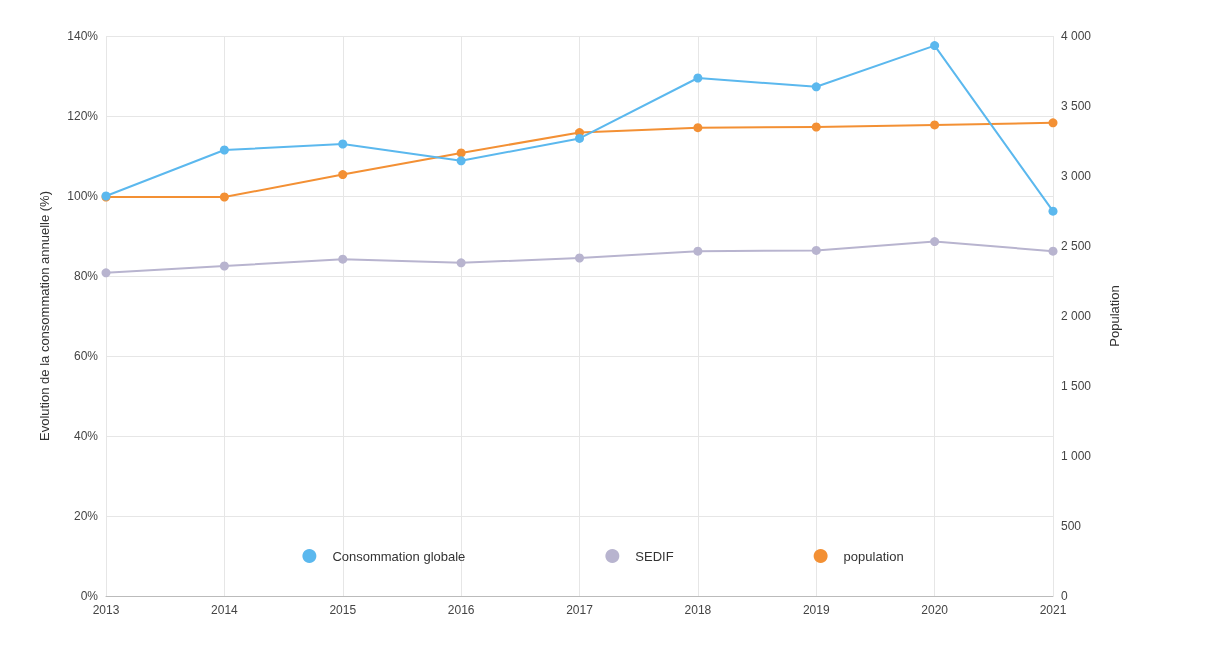 The width and height of the screenshot is (1208, 668). What do you see at coordinates (225, 610) in the screenshot?
I see `x-tick-label: 2014` at bounding box center [225, 610].